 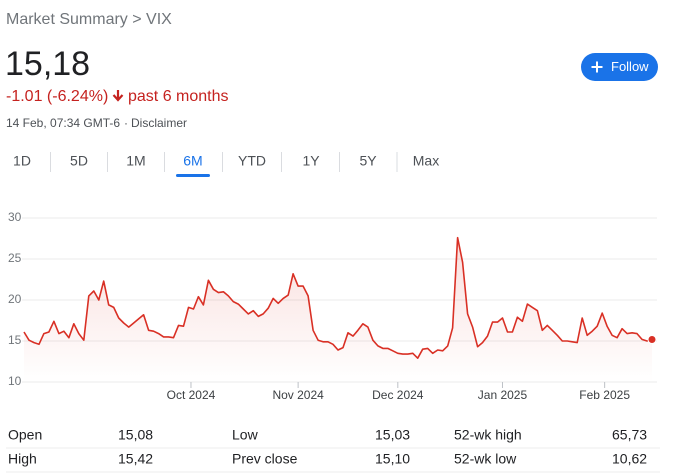 What do you see at coordinates (47, 64) in the screenshot?
I see `price: 15,18` at bounding box center [47, 64].